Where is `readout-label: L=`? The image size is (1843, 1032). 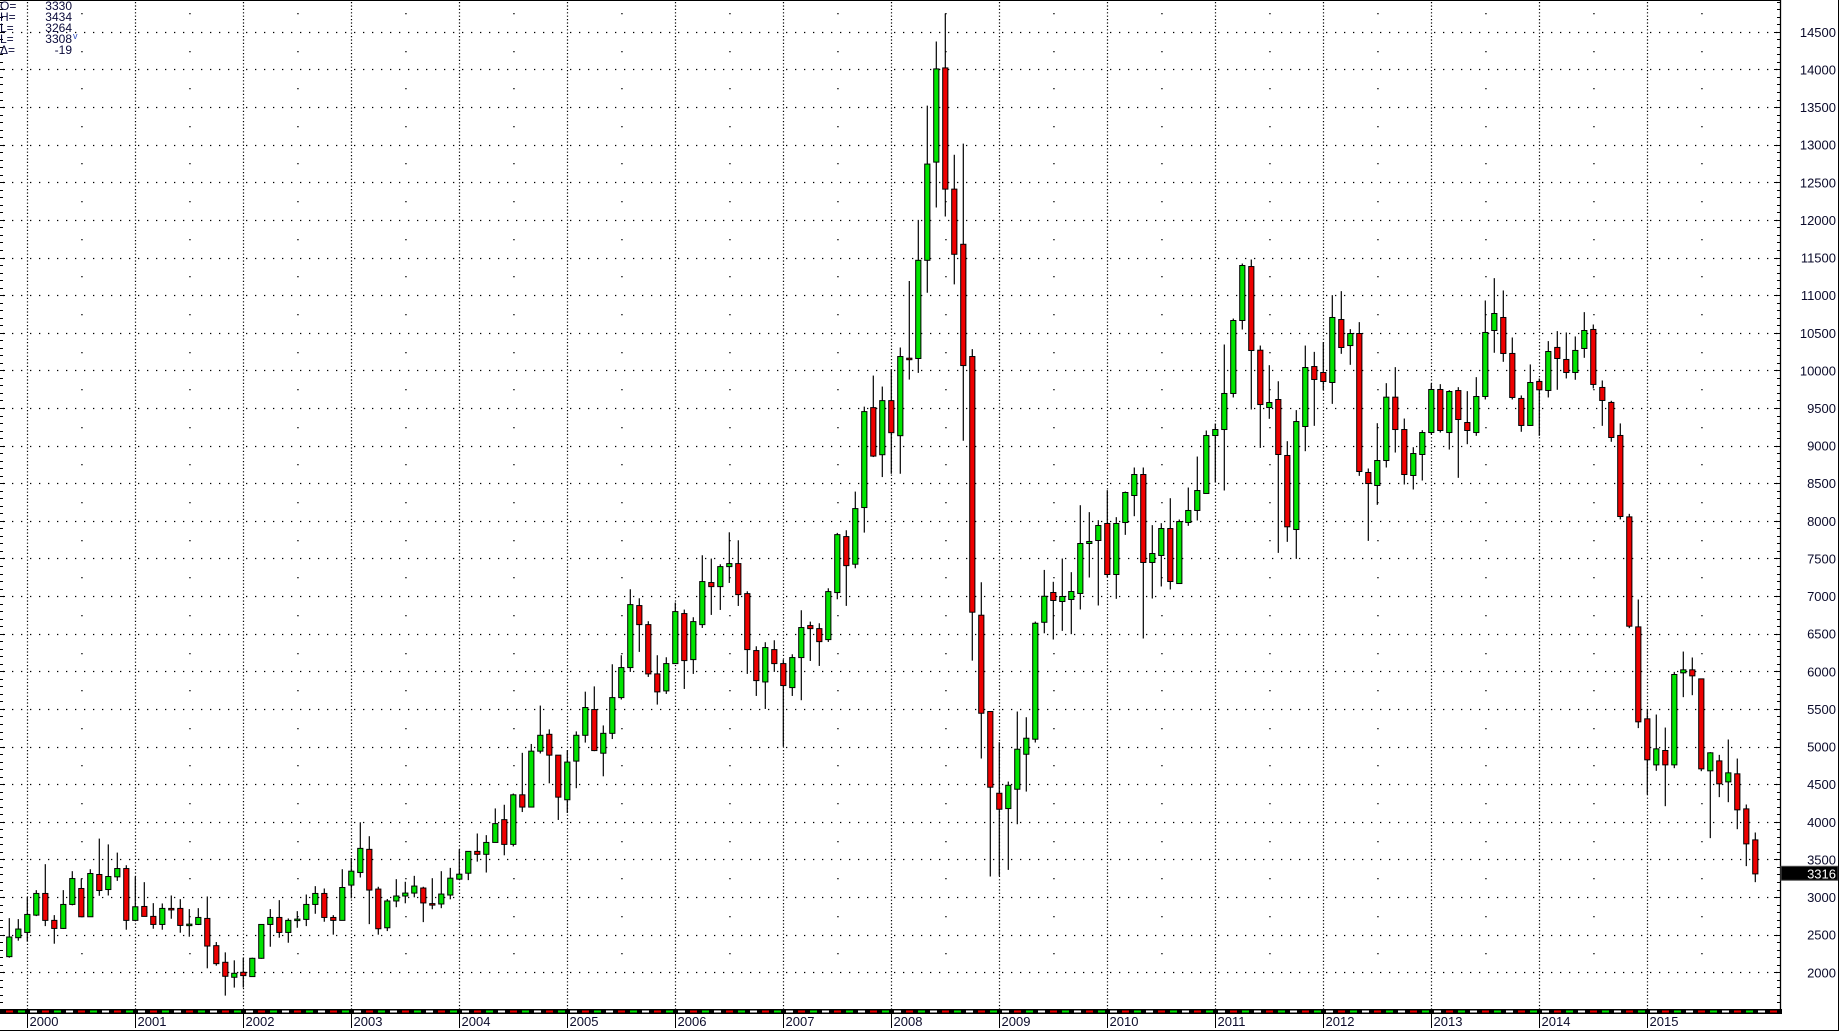 readout-label: L= is located at coordinates (7, 28).